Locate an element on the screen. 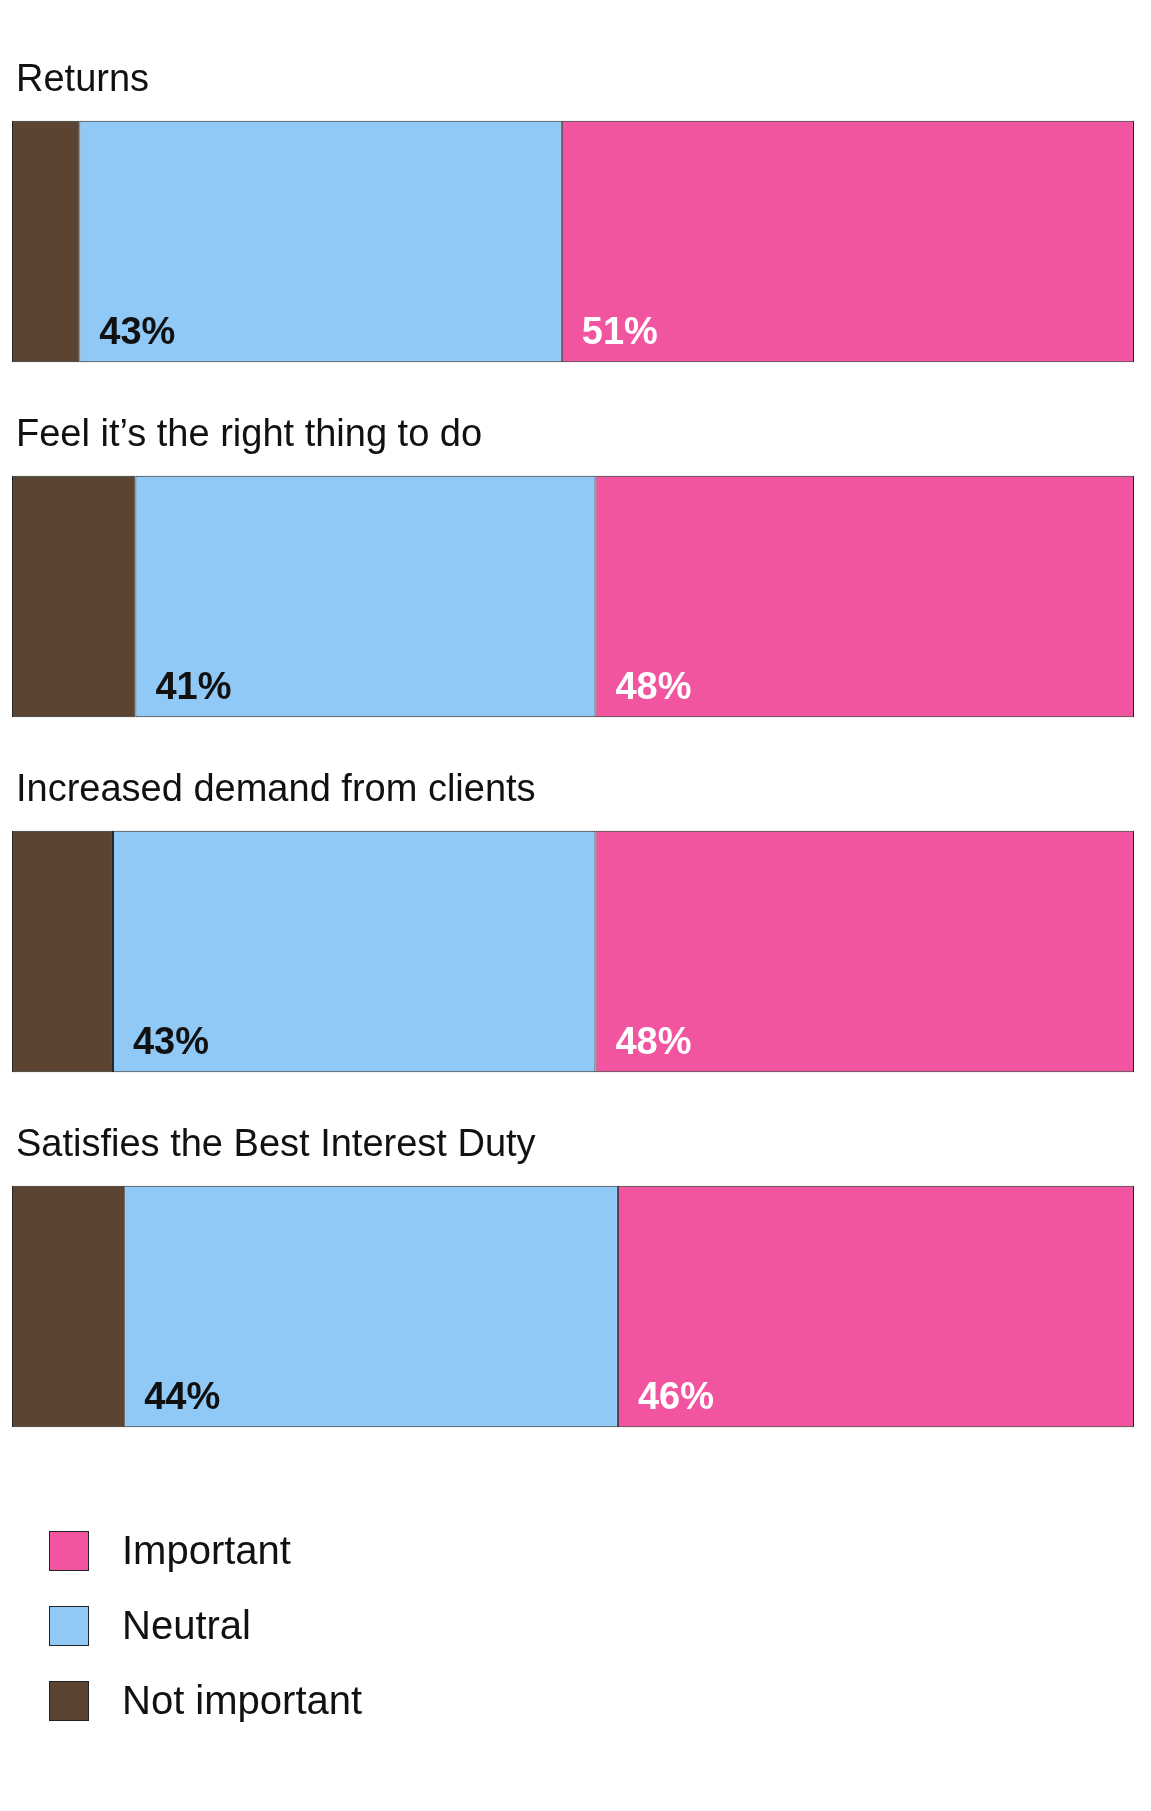 The width and height of the screenshot is (1151, 1811). y-tick-label: Increased demand from clients is located at coordinates (276, 787).